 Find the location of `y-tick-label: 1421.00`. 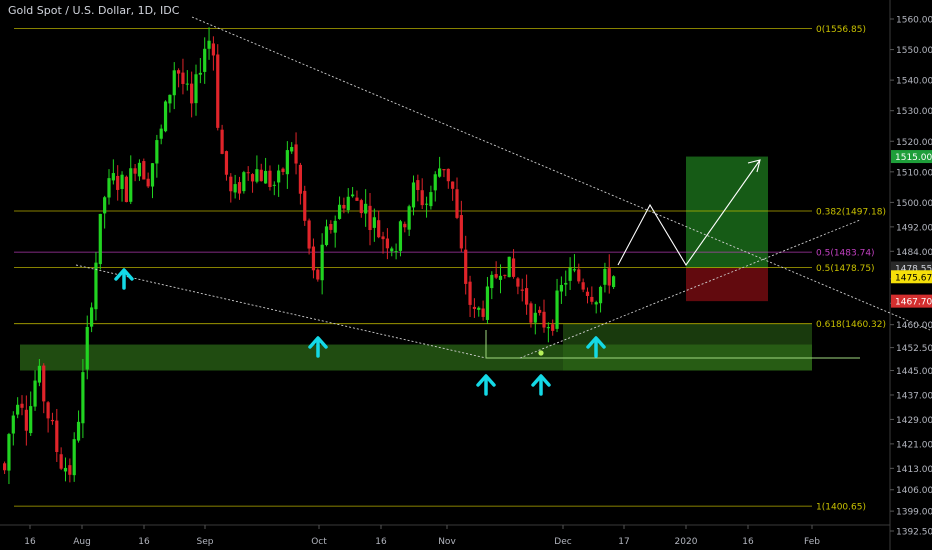

y-tick-label: 1421.00 is located at coordinates (914, 445).